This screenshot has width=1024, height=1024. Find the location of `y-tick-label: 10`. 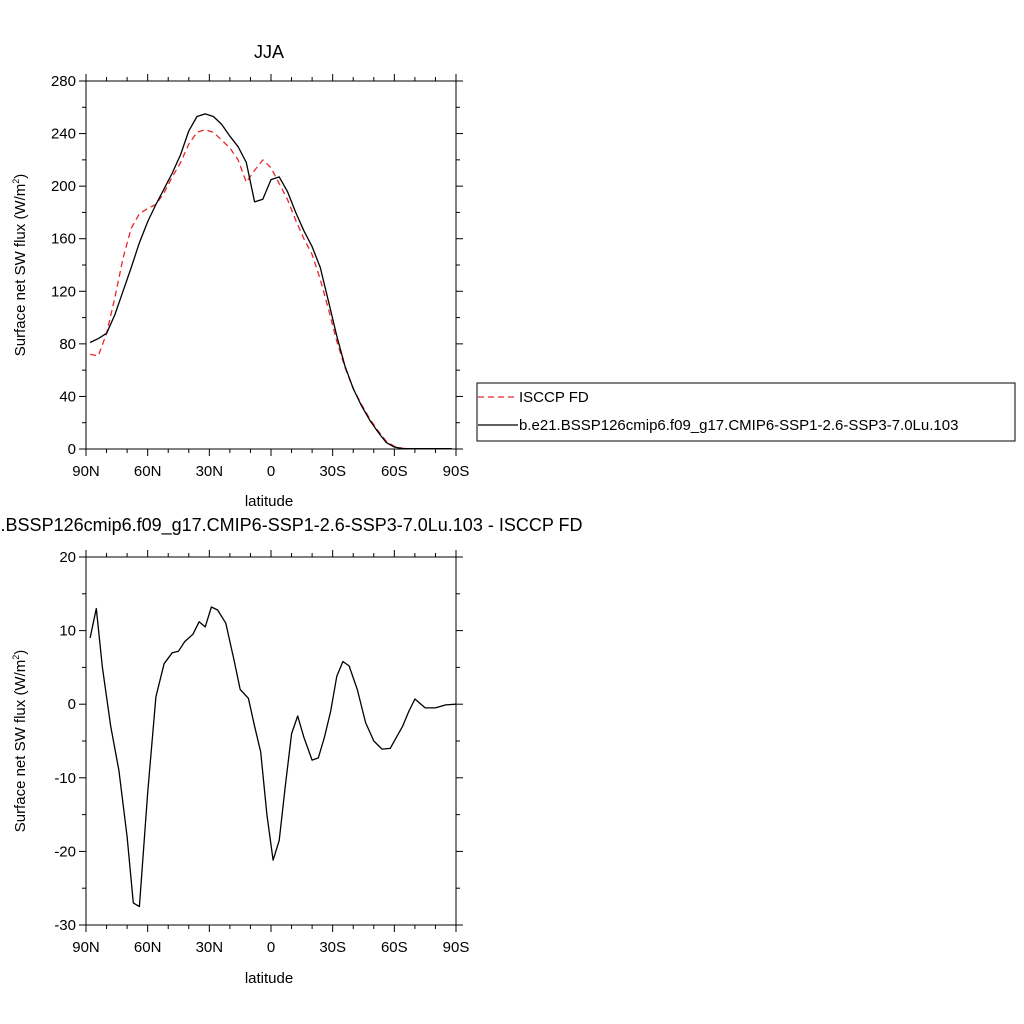

y-tick-label: 10 is located at coordinates (67, 631).